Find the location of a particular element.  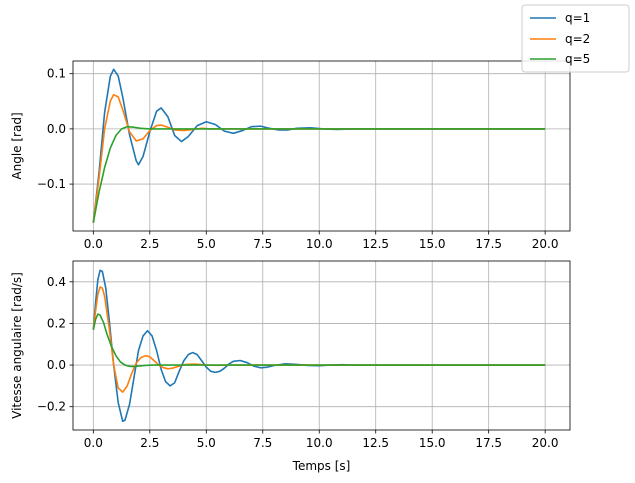

velocity-xtick-label: 15.0 is located at coordinates (432, 443).